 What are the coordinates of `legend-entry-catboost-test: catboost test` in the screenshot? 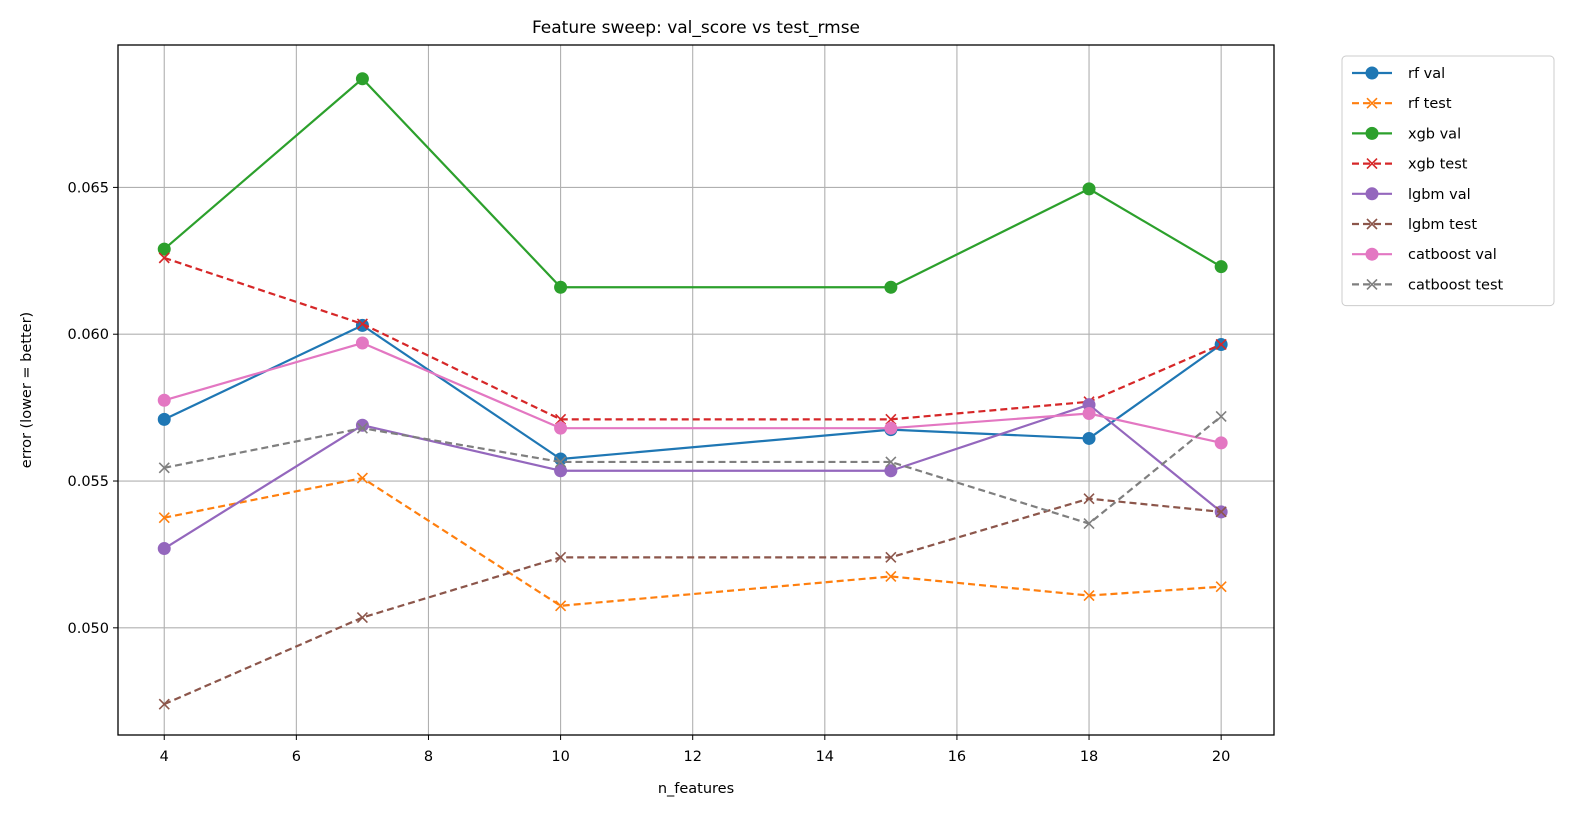 It's located at (1427, 285).